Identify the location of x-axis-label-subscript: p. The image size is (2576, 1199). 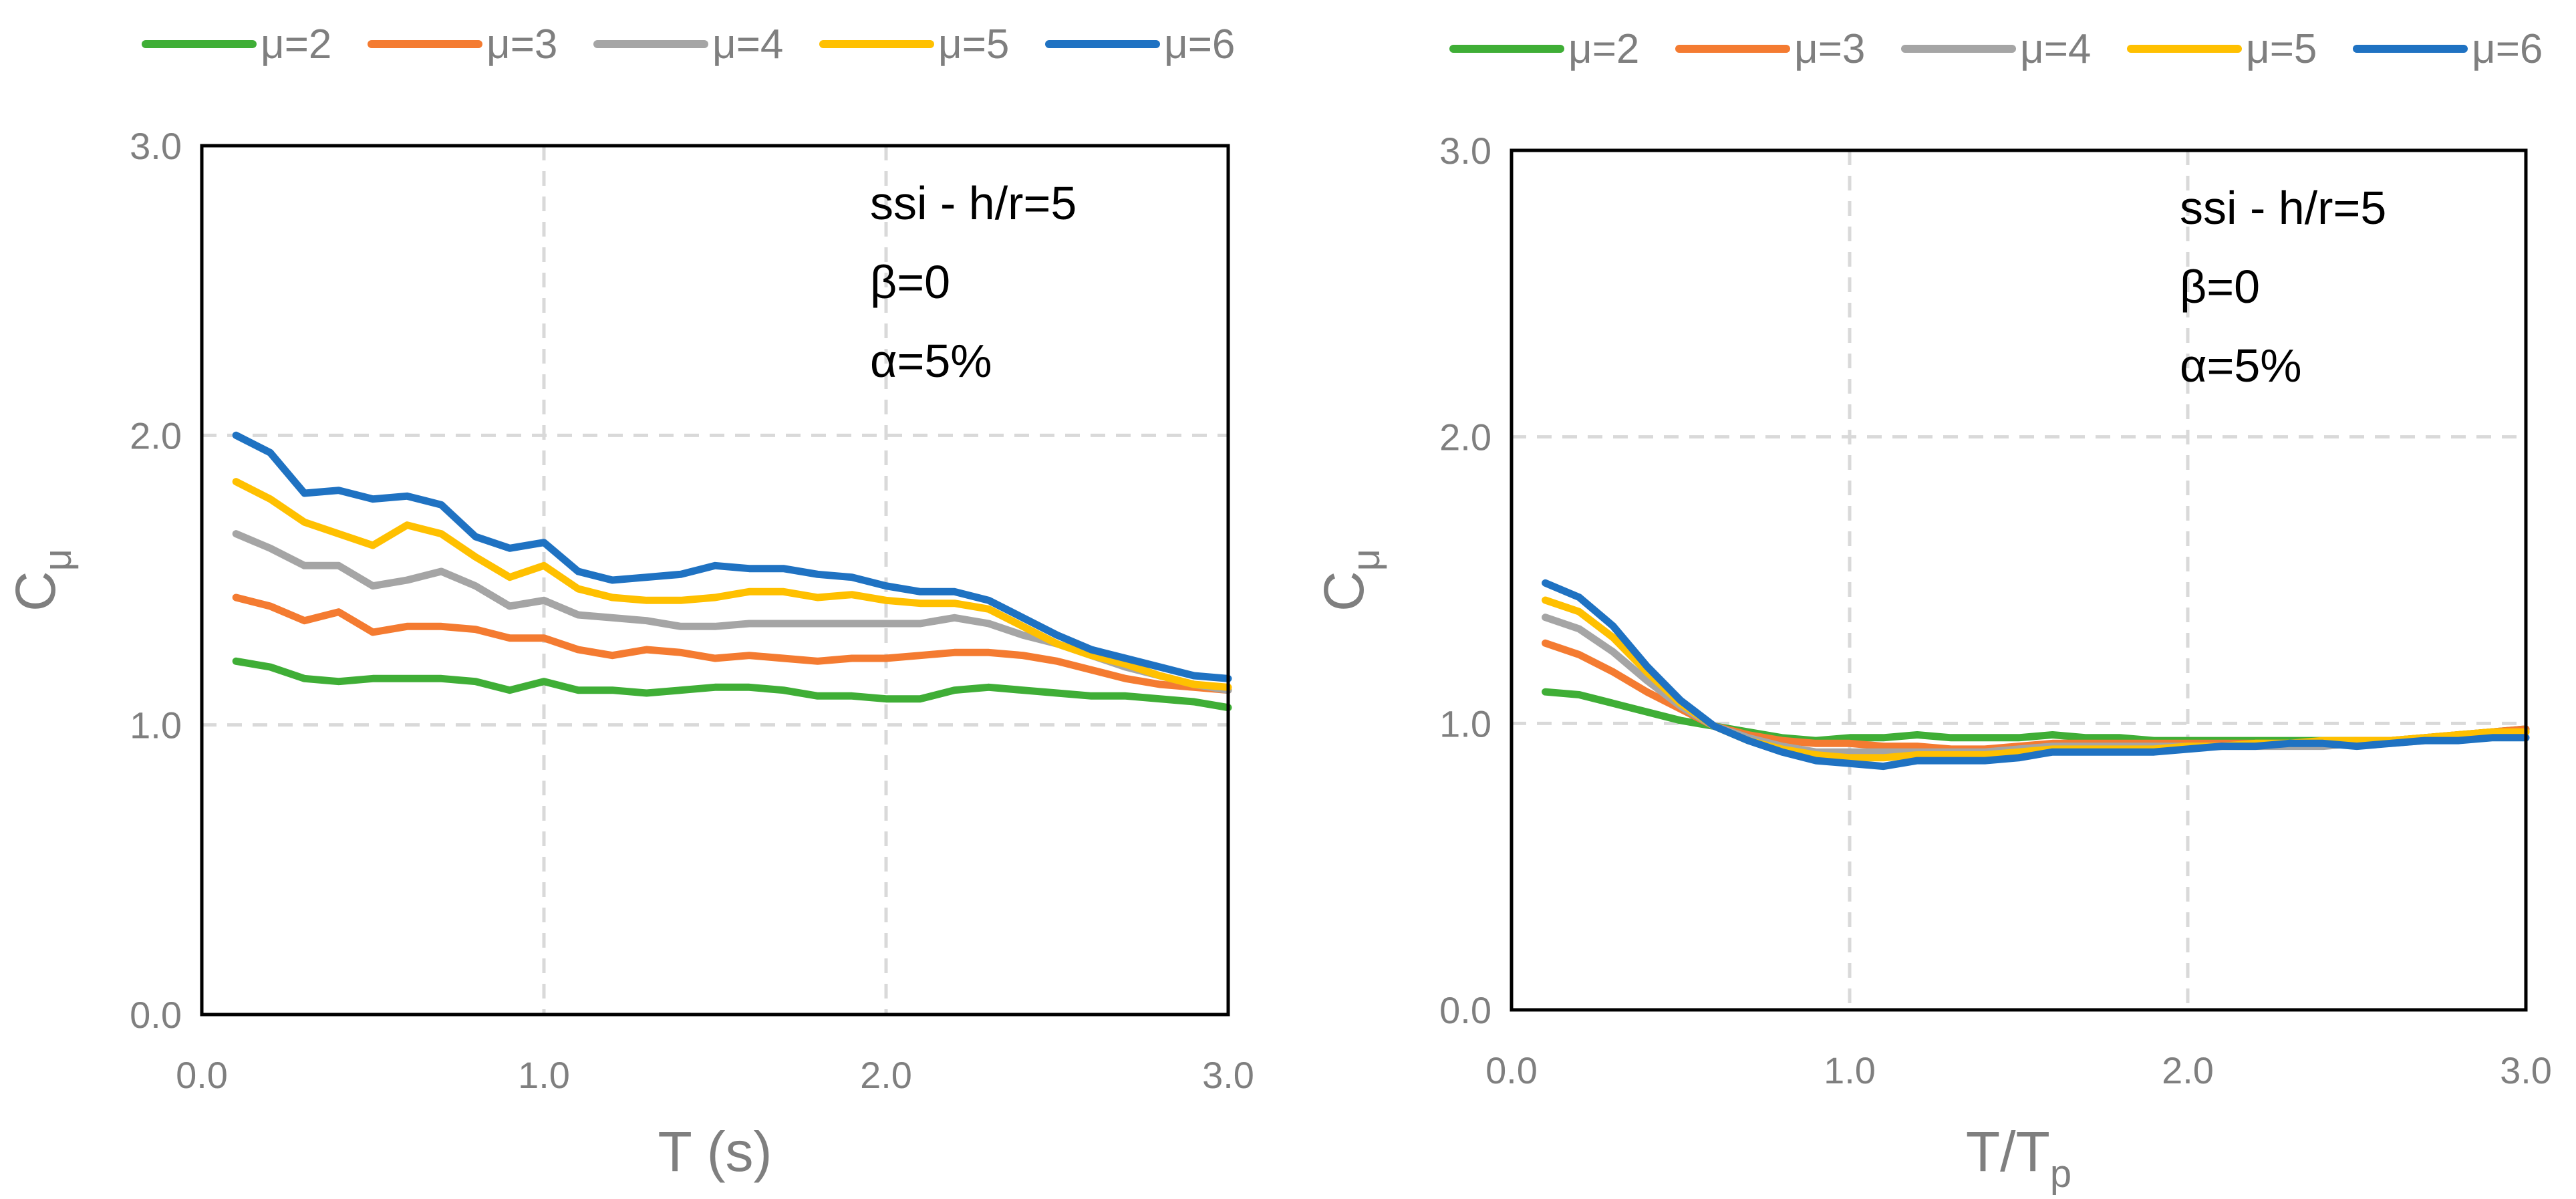
(2060, 1174).